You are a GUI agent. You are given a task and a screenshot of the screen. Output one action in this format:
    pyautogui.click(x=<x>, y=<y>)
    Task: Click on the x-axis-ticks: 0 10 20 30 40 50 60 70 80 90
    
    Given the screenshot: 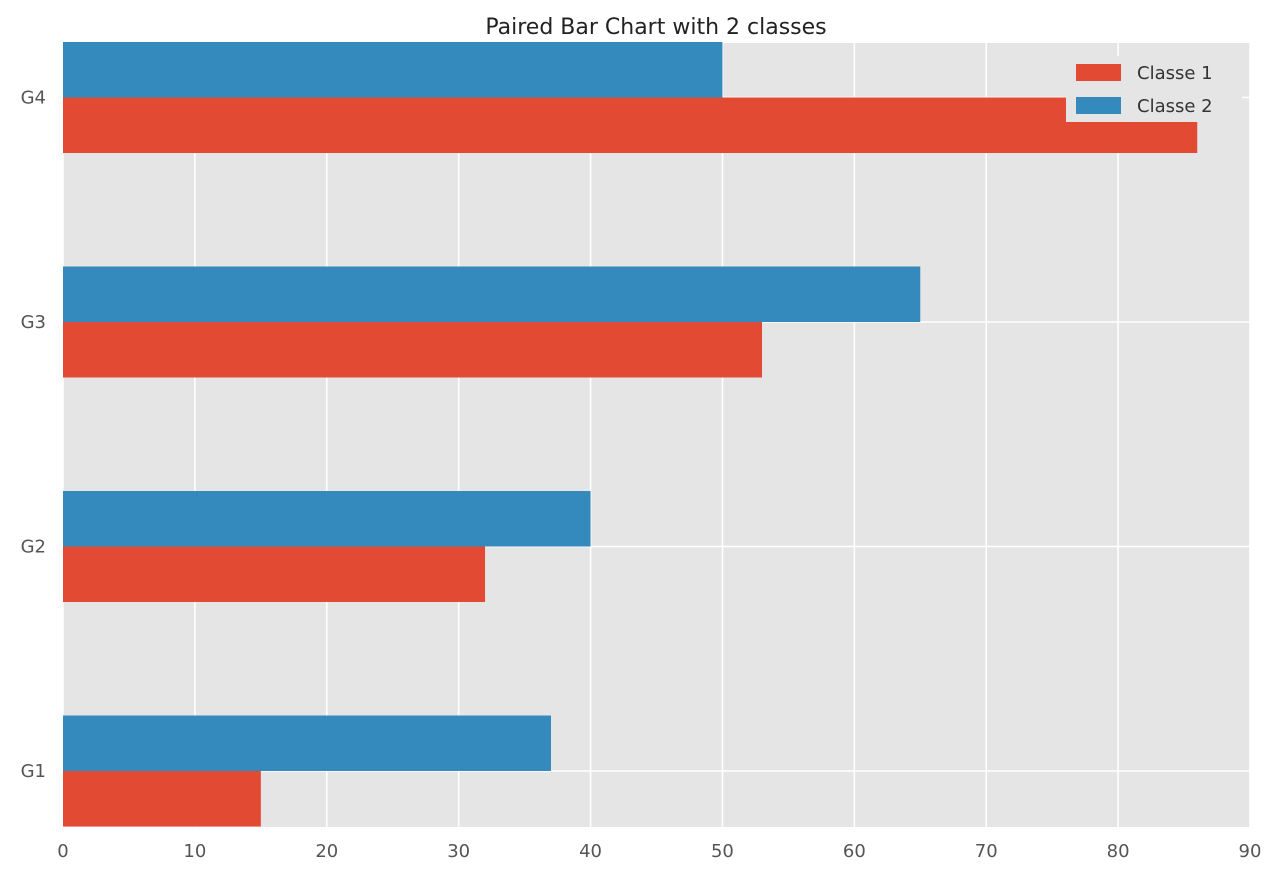 What is the action you would take?
    pyautogui.click(x=659, y=851)
    